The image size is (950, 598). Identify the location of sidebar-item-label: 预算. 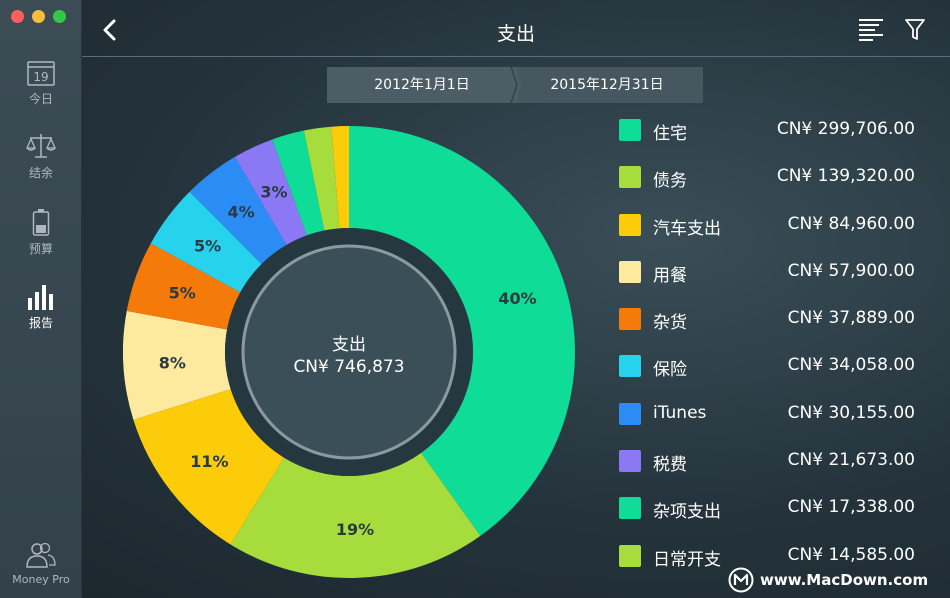
(40, 249).